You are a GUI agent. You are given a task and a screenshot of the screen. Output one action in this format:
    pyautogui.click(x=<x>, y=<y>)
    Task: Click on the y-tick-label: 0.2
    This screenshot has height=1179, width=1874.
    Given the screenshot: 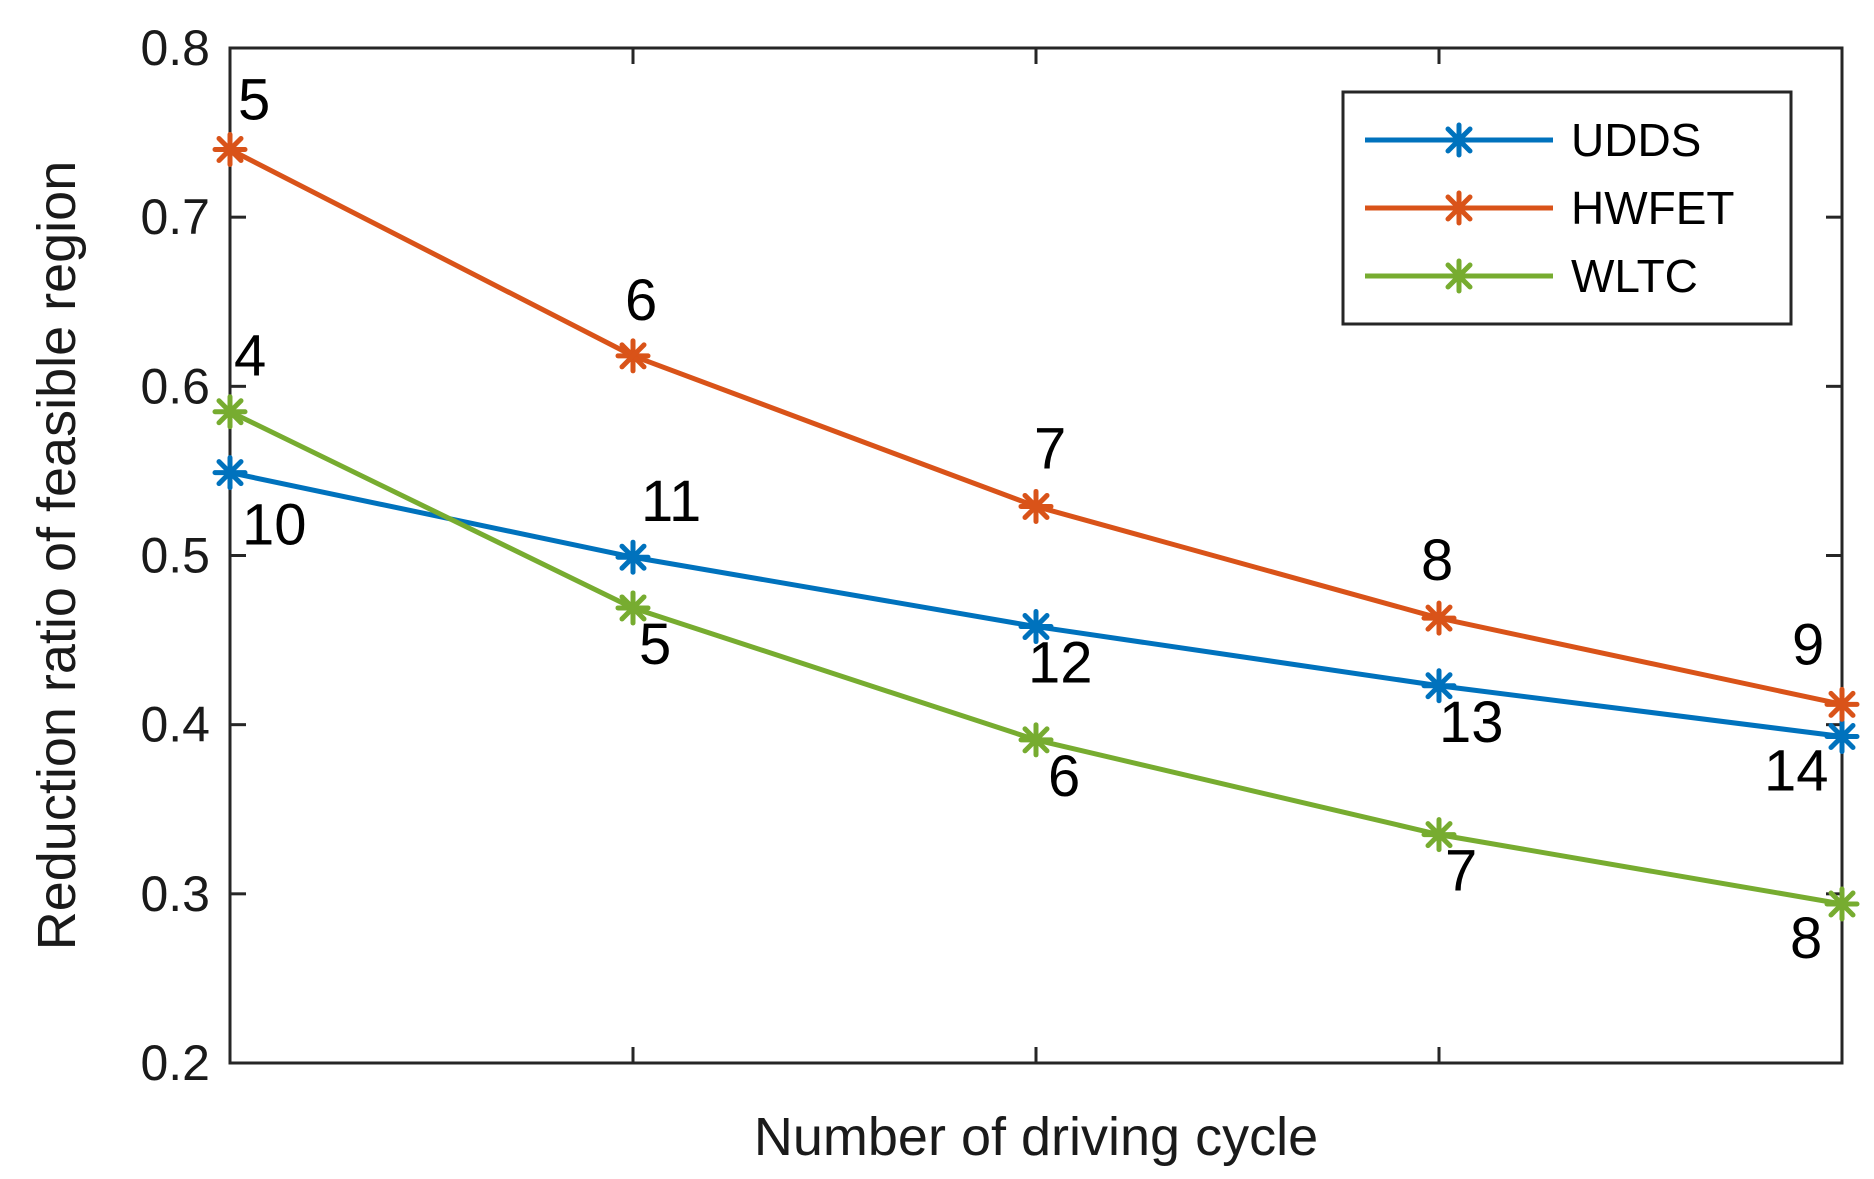 What is the action you would take?
    pyautogui.click(x=175, y=1063)
    